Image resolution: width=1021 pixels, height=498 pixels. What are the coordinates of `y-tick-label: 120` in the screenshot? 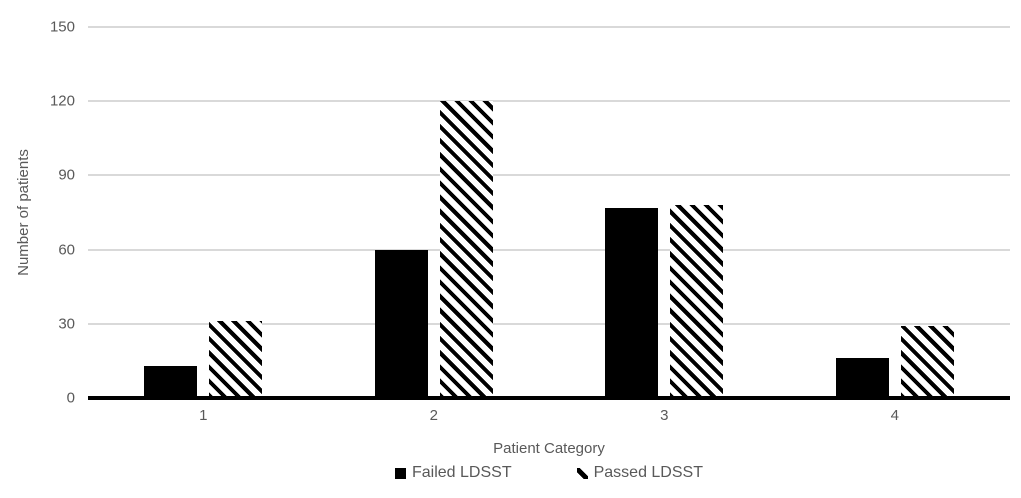 It's located at (62, 101).